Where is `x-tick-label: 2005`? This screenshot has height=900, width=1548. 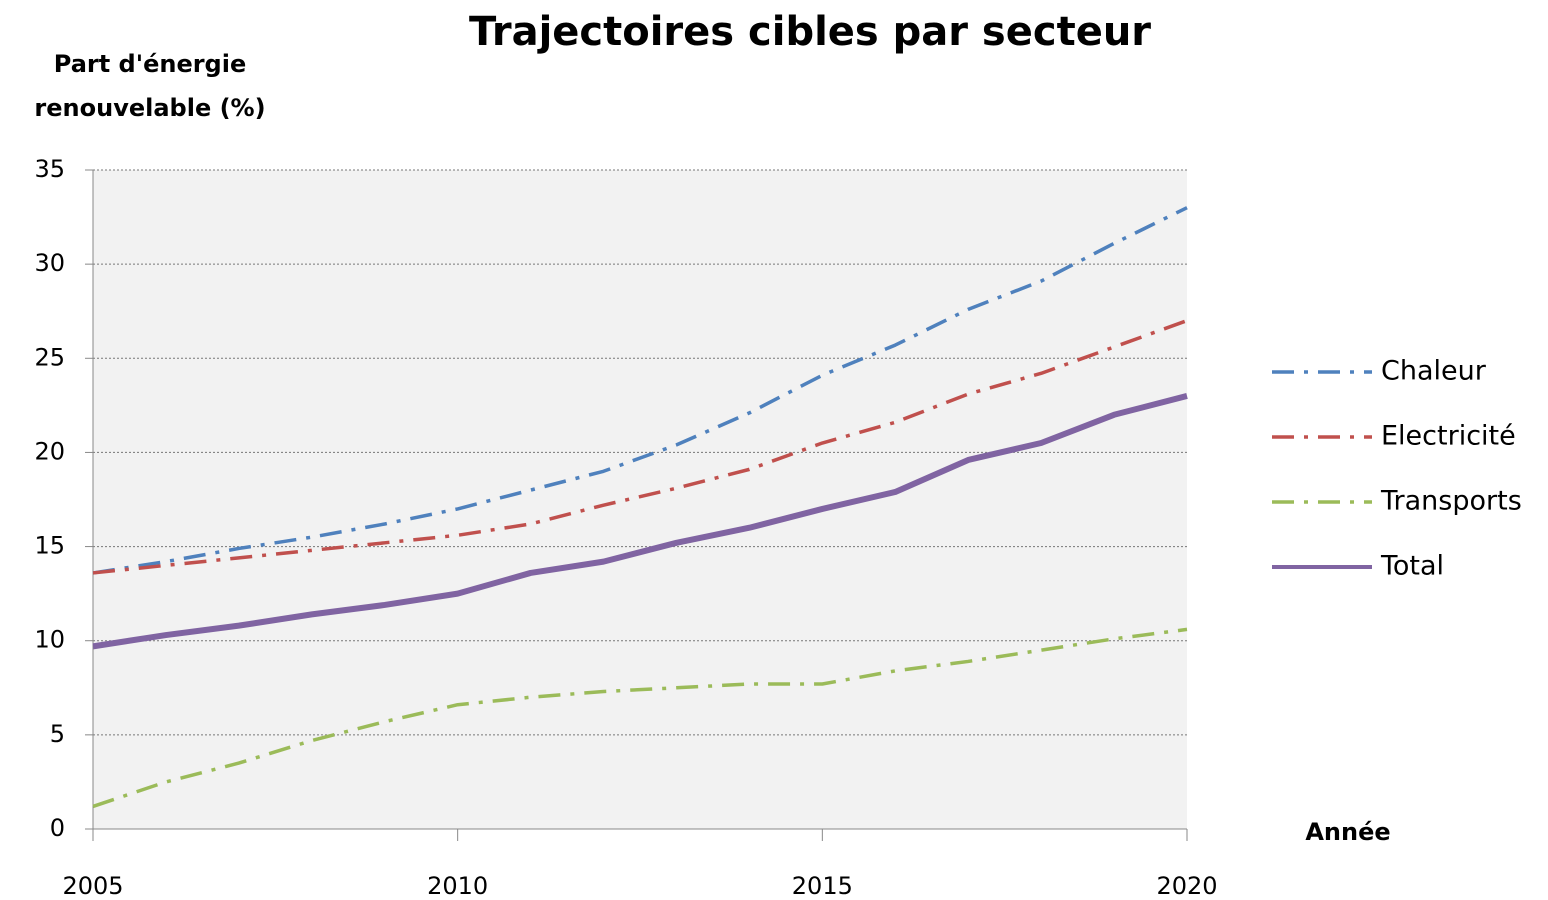
x-tick-label: 2005 is located at coordinates (92, 886).